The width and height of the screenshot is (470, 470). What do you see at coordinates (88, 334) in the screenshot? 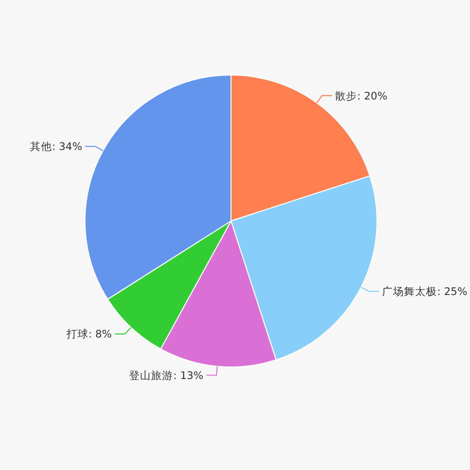
I see `slice-label: 打球: 8%` at bounding box center [88, 334].